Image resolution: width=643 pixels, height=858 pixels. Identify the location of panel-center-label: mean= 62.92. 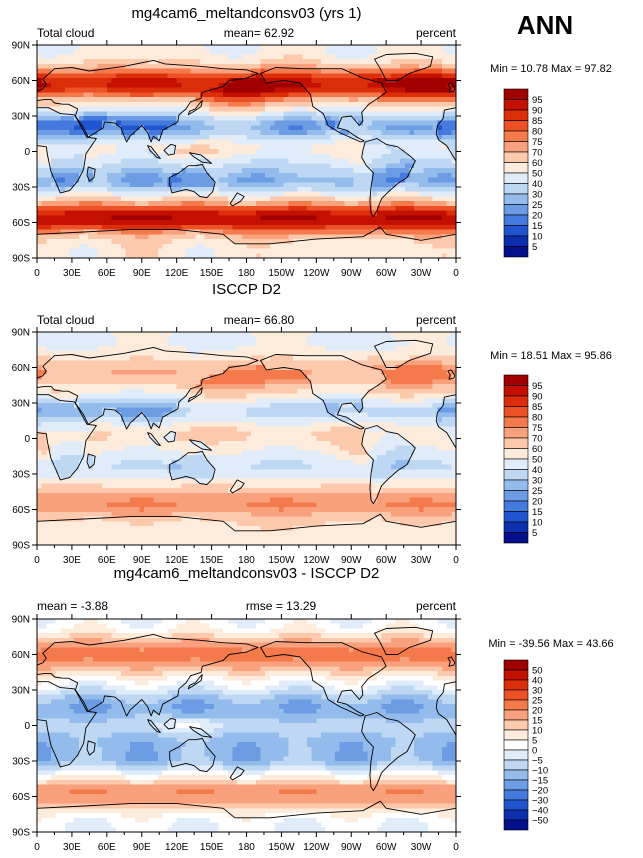
(259, 33).